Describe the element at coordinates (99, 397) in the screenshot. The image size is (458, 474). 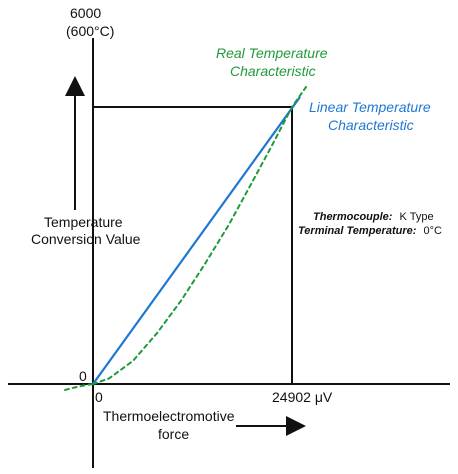
I see `origin-x-label: 0` at that location.